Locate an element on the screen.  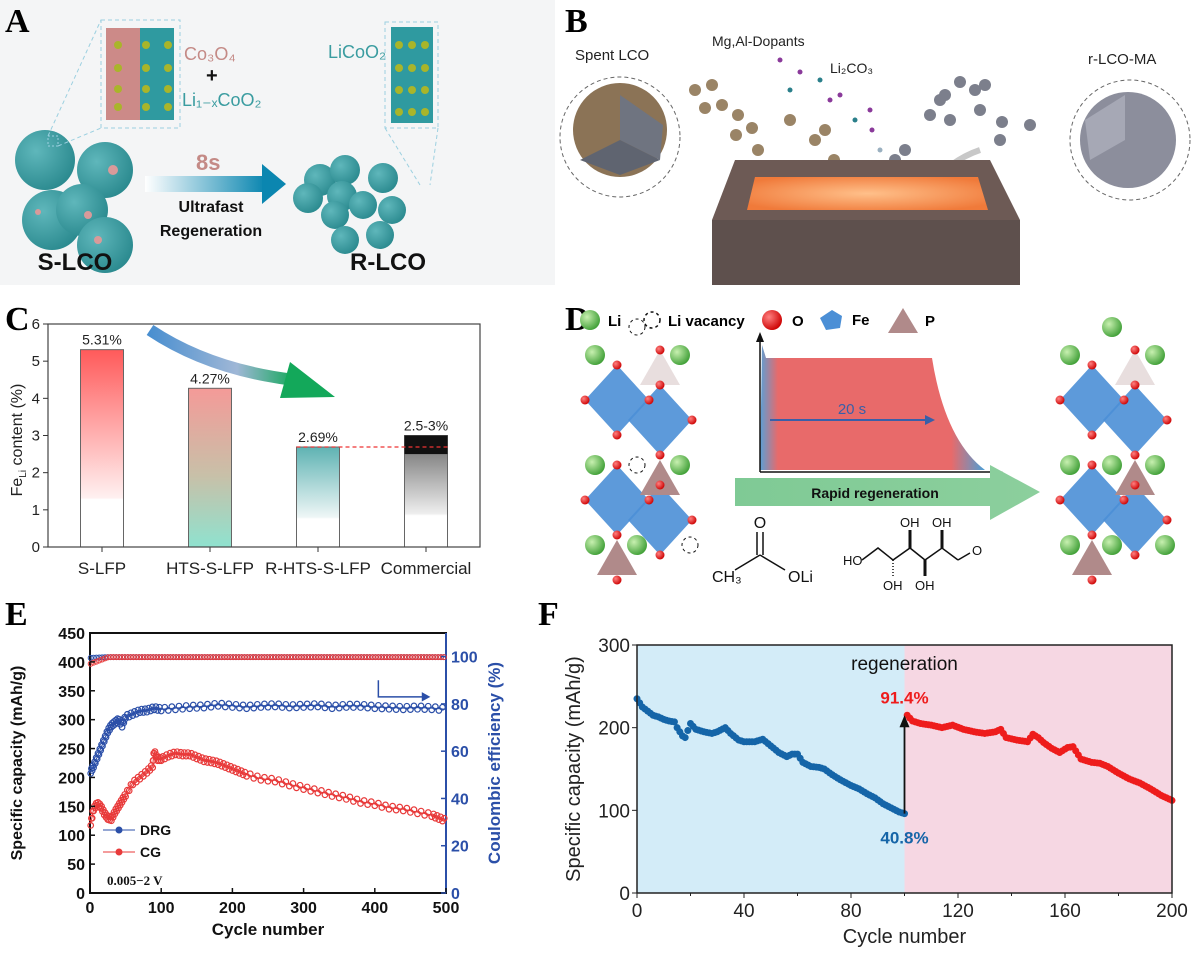
regenerated-lco-particles is located at coordinates (349, 204).